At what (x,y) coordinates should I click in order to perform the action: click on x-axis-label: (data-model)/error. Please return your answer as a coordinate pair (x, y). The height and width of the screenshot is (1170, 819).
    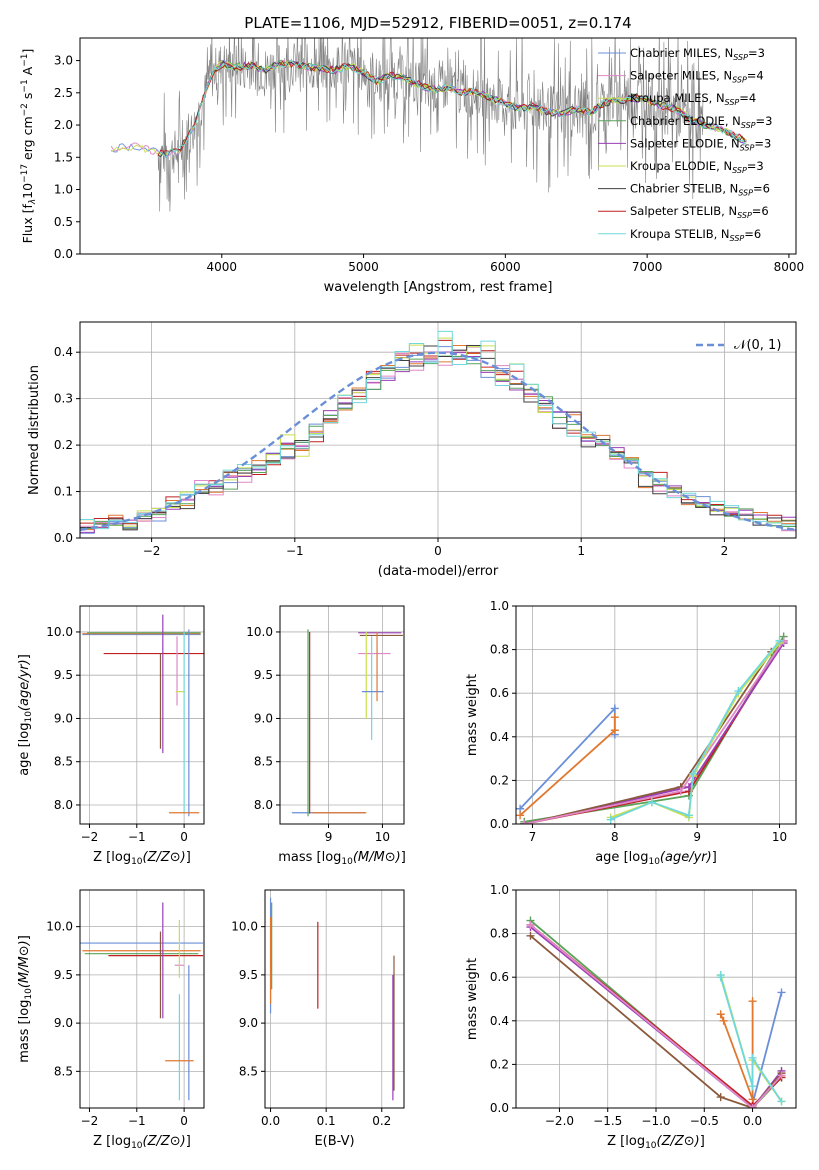
    Looking at the image, I should click on (438, 571).